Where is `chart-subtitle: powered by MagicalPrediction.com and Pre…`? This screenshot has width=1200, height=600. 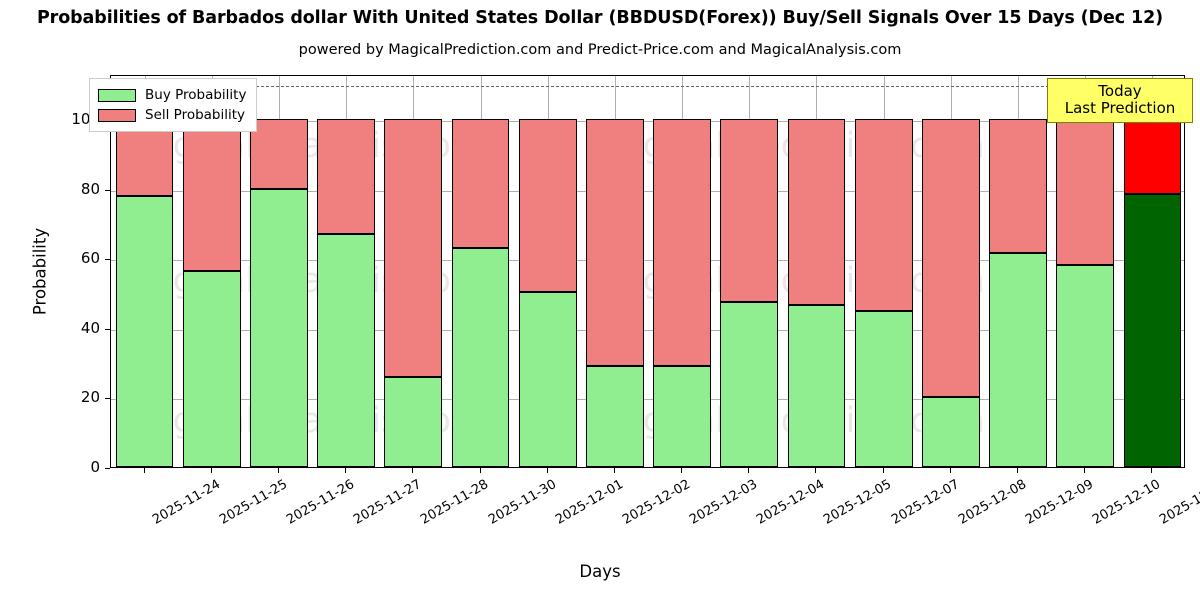
chart-subtitle: powered by MagicalPrediction.com and Pre… is located at coordinates (600, 50).